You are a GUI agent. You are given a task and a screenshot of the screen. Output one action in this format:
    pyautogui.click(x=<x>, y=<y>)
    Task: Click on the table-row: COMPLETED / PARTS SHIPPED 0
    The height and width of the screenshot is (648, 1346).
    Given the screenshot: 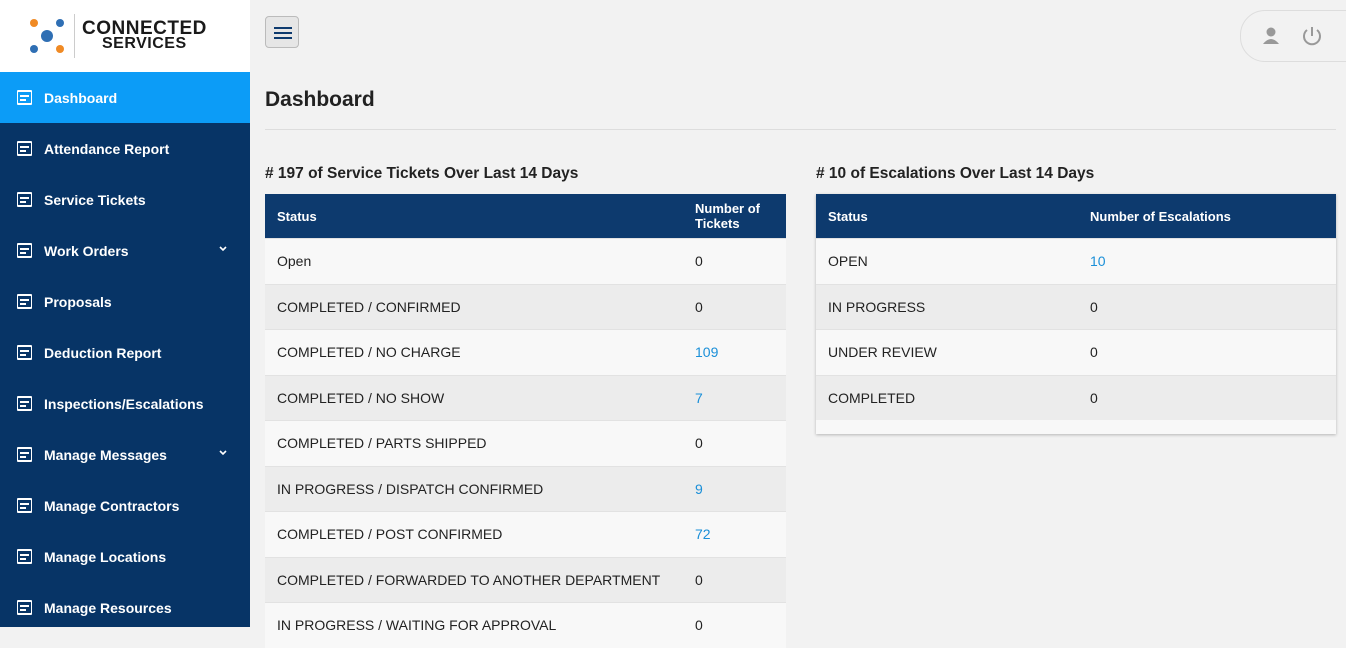 What is the action you would take?
    pyautogui.click(x=525, y=443)
    